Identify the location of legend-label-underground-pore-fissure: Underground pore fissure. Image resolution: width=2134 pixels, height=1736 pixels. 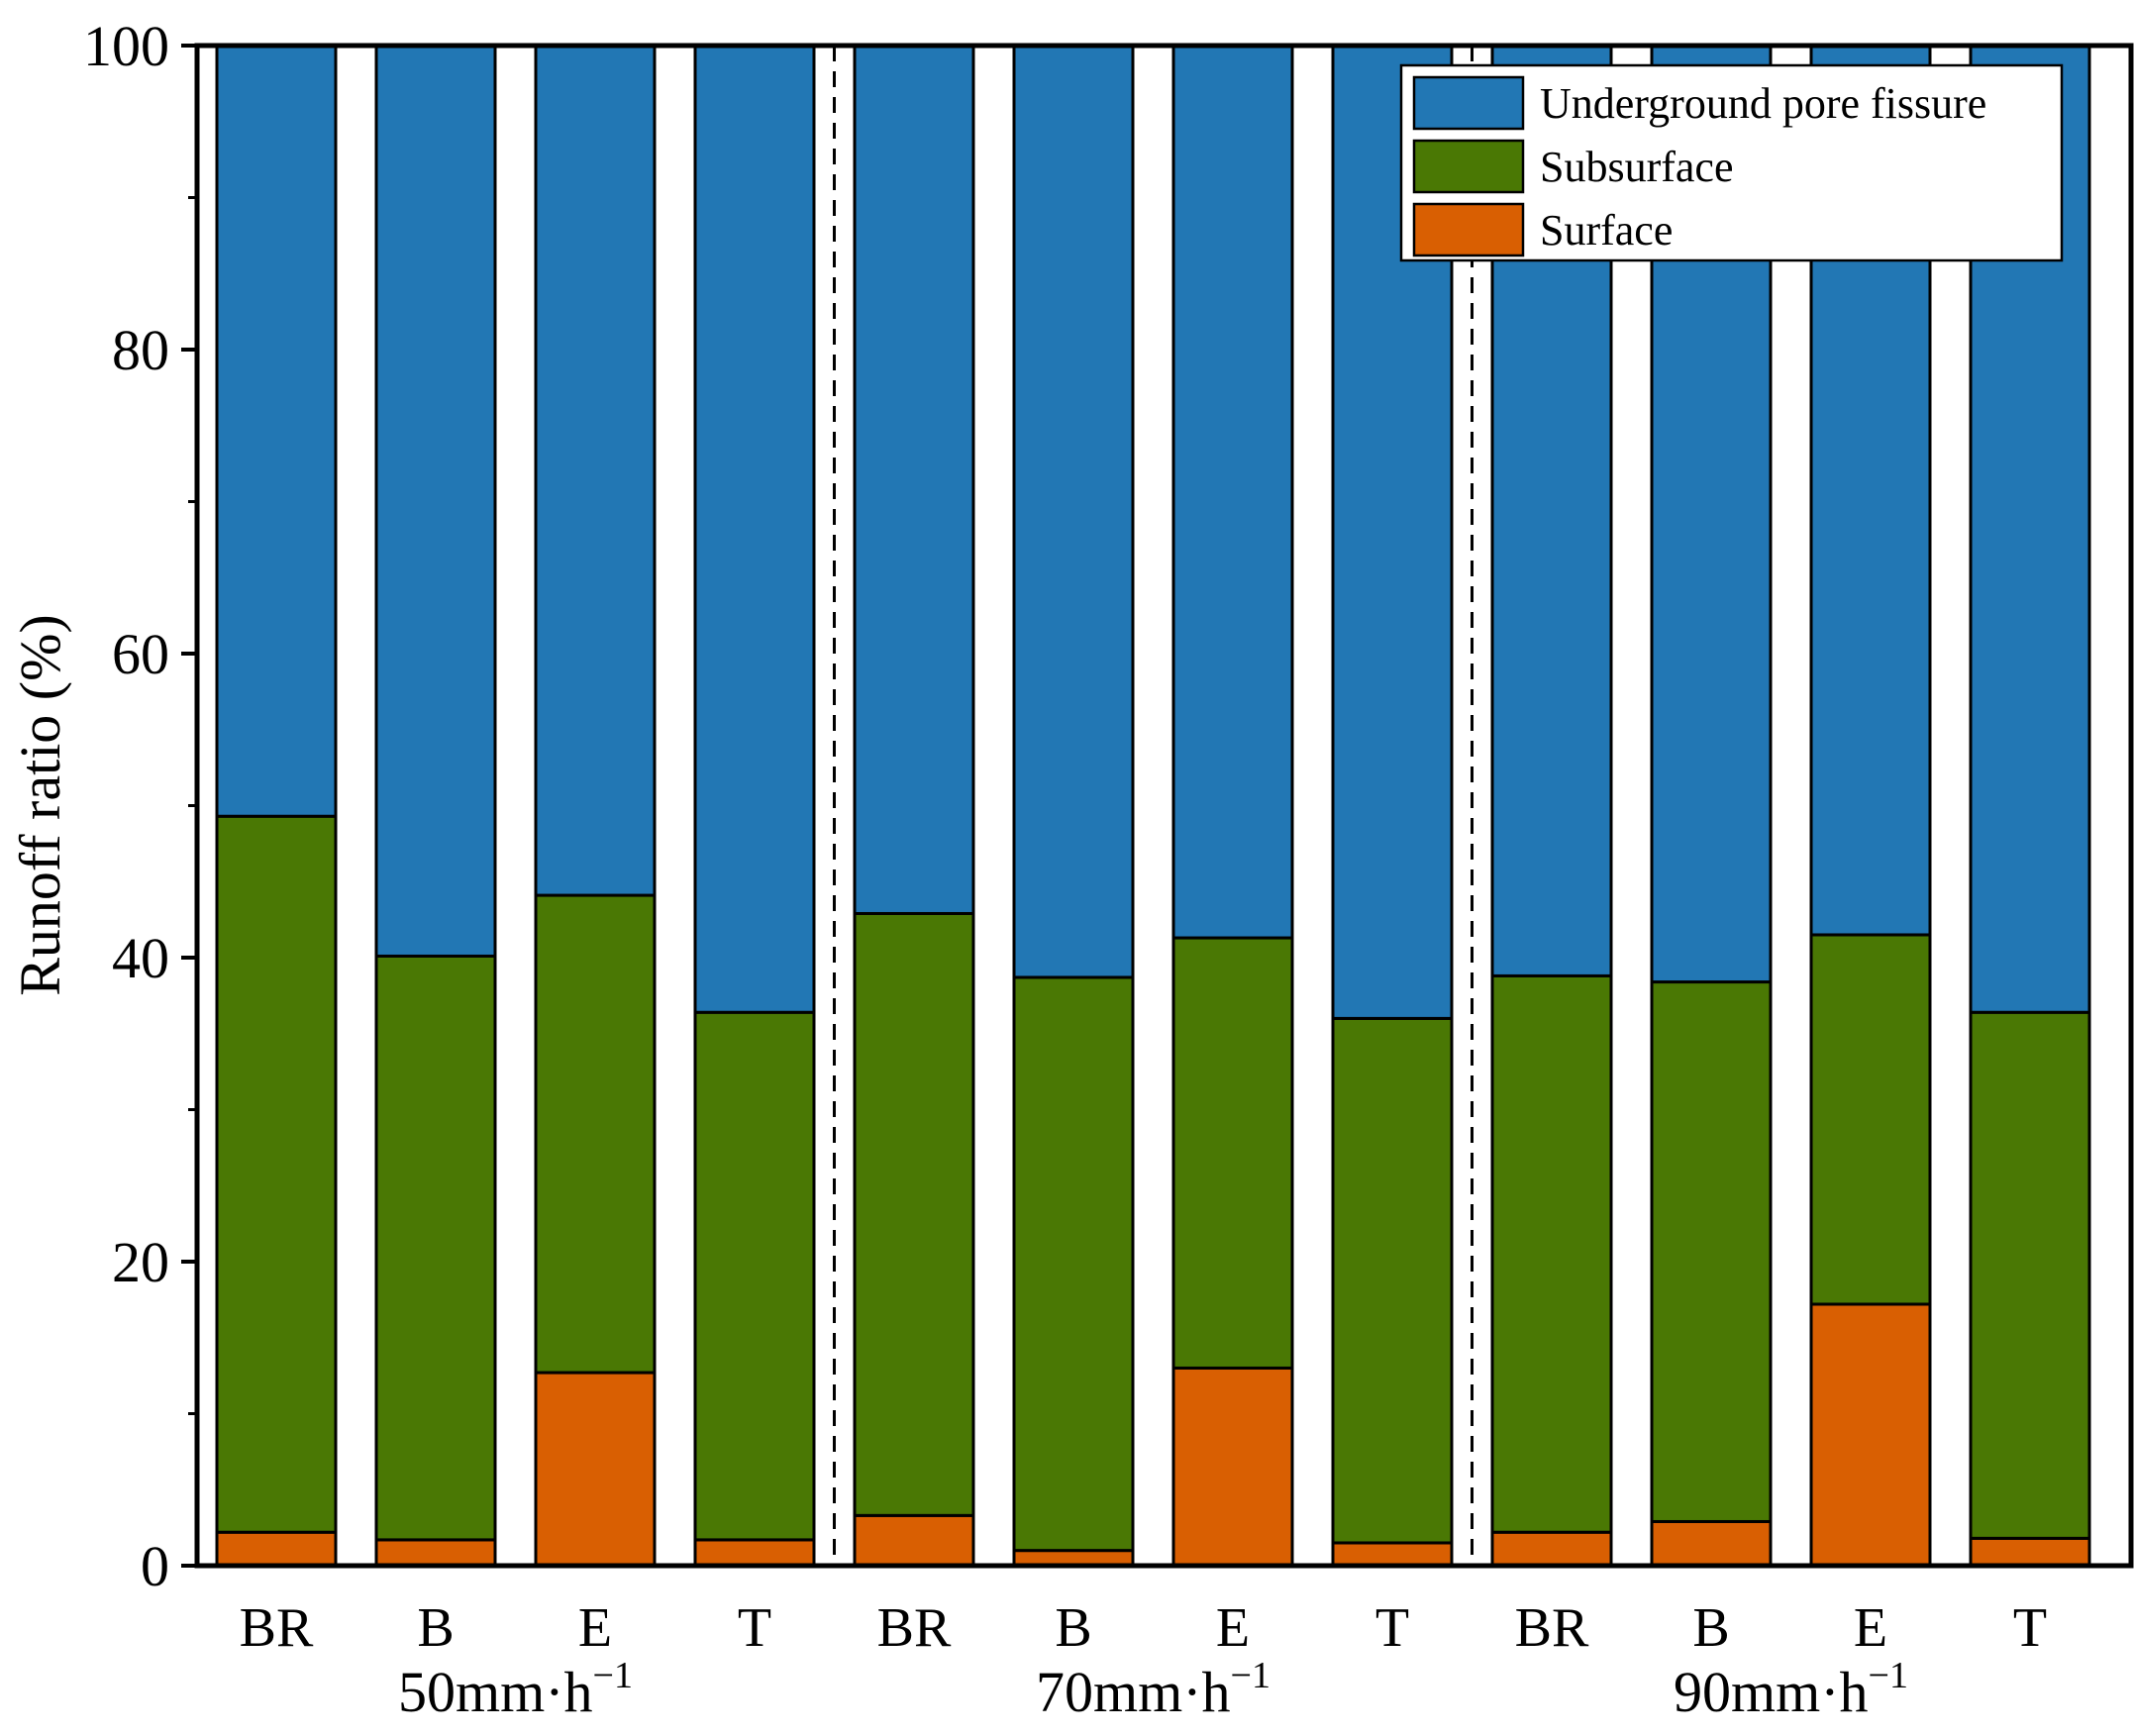
(1763, 103).